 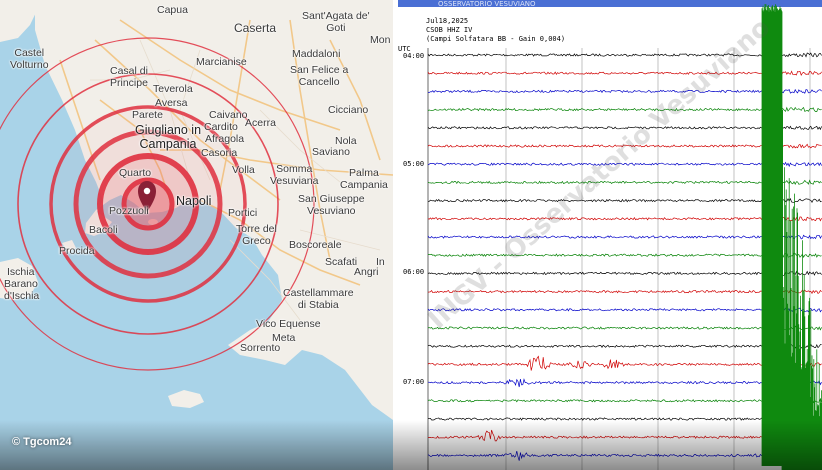 I want to click on city-label-napoli: Napoli, so click(x=194, y=201).